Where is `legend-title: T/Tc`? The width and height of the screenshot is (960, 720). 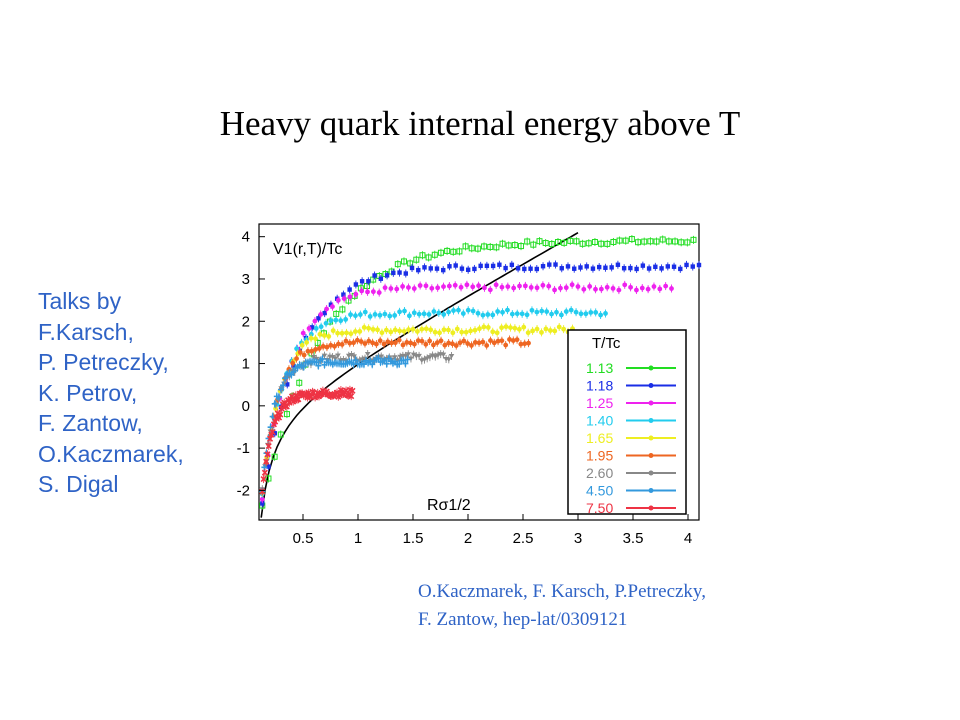
legend-title: T/Tc is located at coordinates (606, 343).